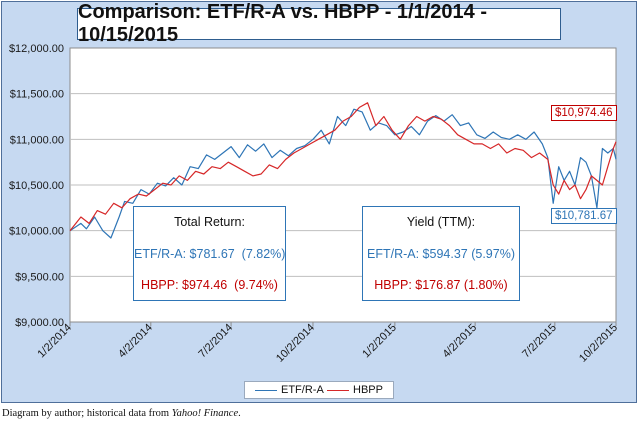 Image resolution: width=640 pixels, height=424 pixels. I want to click on y-tick-label: $10,500.00, so click(36, 186).